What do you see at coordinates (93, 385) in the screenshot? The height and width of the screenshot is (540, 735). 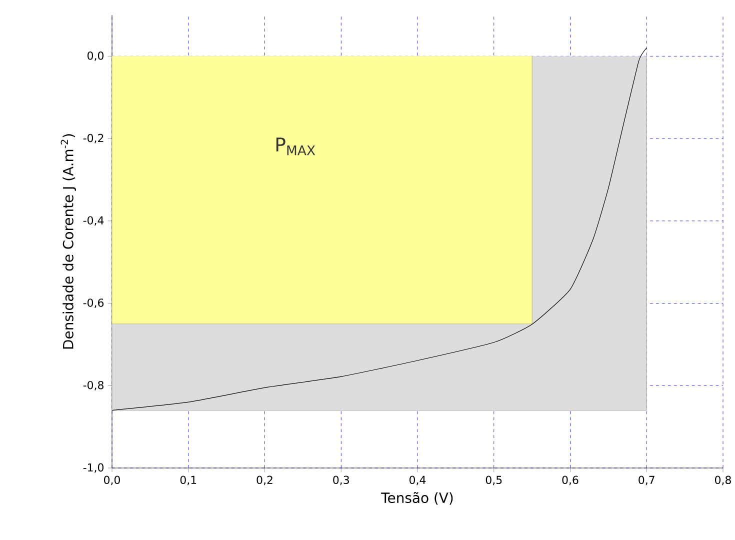 I see `y-tick-label: -0,8` at bounding box center [93, 385].